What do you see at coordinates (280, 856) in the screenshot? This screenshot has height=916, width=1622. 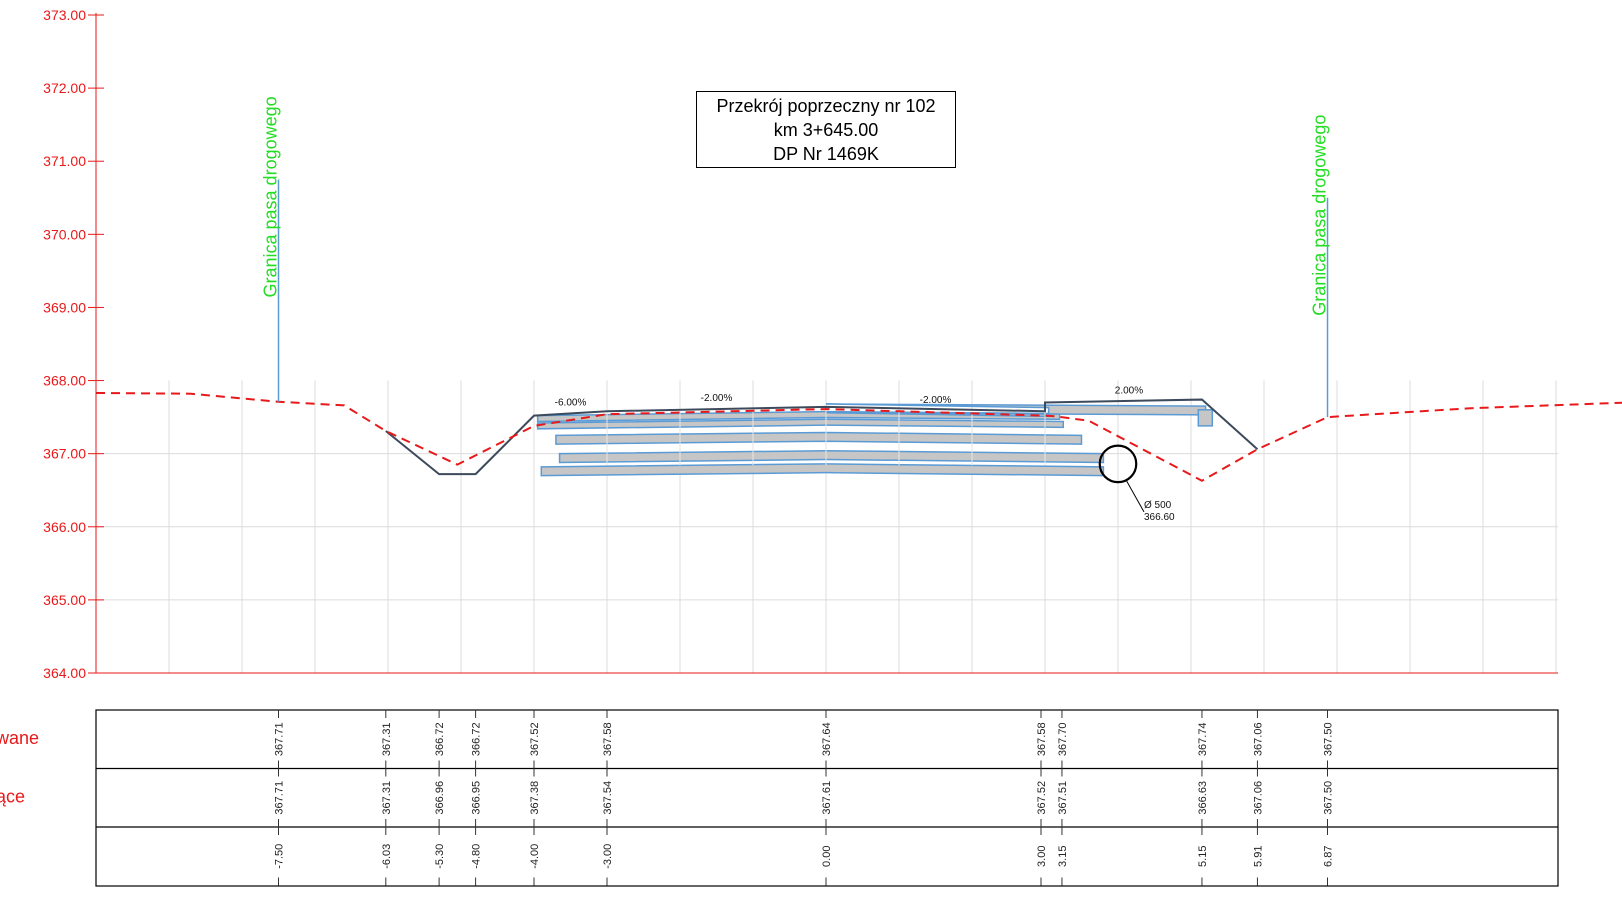 I see `table-value: -7.50` at bounding box center [280, 856].